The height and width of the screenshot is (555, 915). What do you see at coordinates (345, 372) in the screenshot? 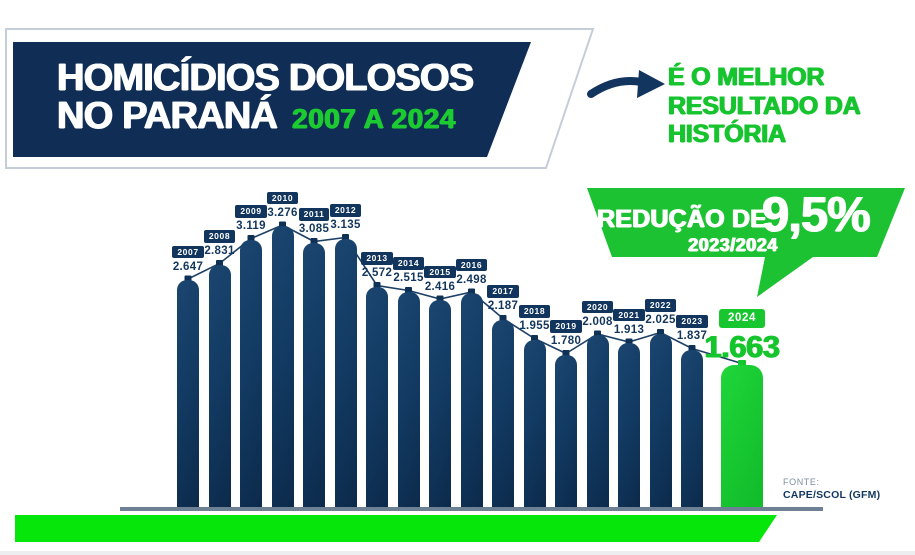
I see `bar-2012` at bounding box center [345, 372].